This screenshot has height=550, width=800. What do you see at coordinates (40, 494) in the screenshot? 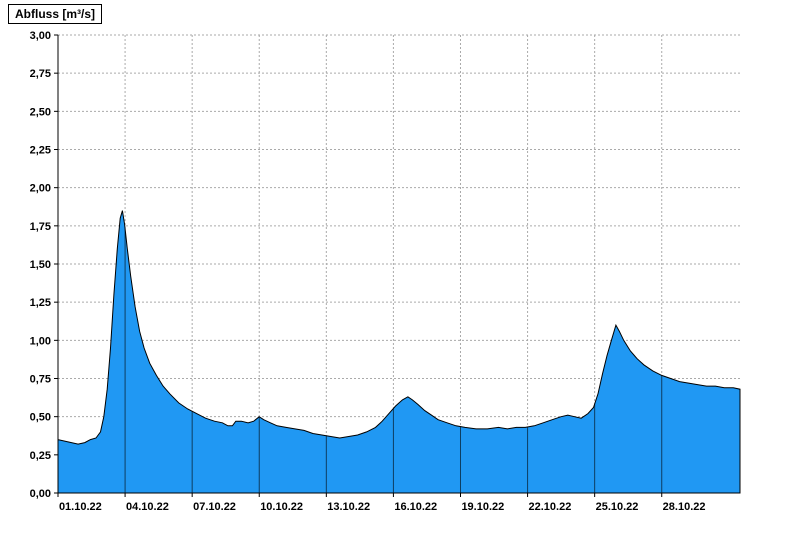
I see `y-tick-label: 0,00` at bounding box center [40, 494].